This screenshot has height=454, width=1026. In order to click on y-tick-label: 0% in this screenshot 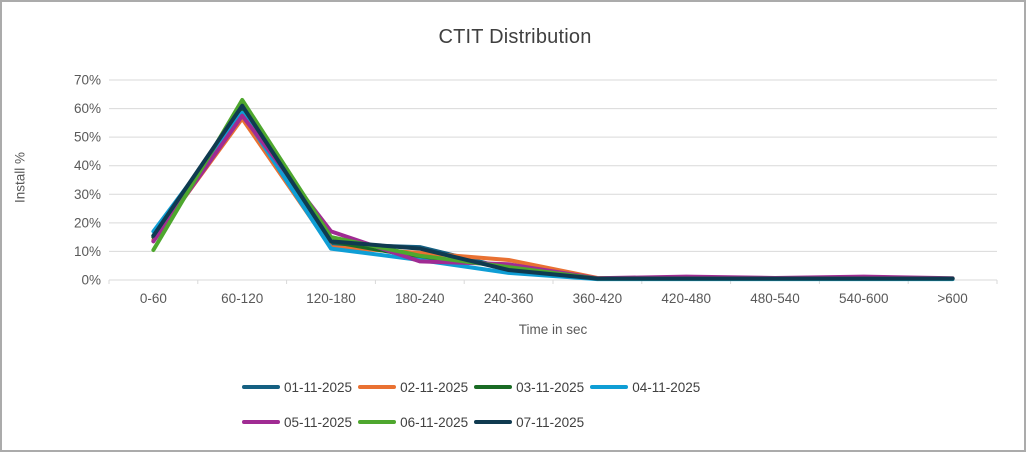, I will do `click(91, 280)`.